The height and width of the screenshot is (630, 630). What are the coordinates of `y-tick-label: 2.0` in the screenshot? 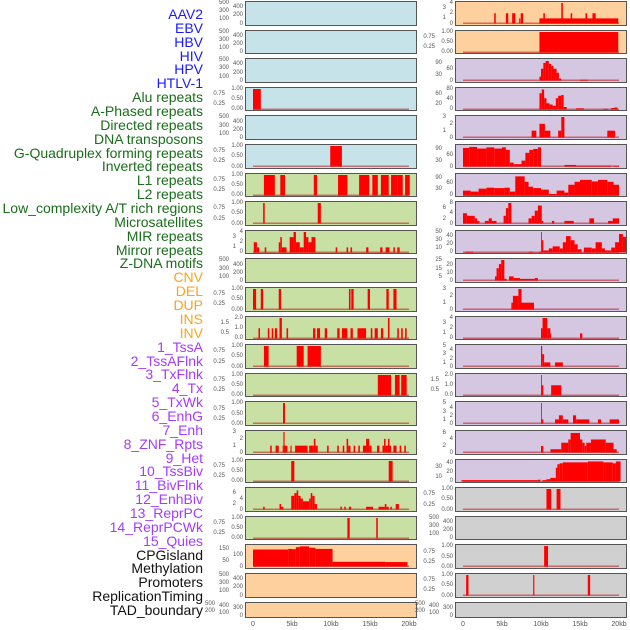 It's located at (238, 317).